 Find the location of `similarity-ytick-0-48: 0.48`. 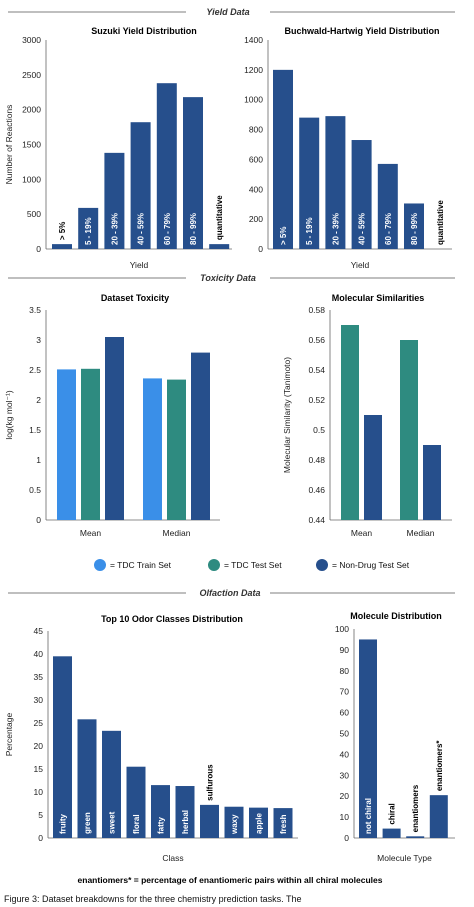

similarity-ytick-0-48: 0.48 is located at coordinates (316, 460).